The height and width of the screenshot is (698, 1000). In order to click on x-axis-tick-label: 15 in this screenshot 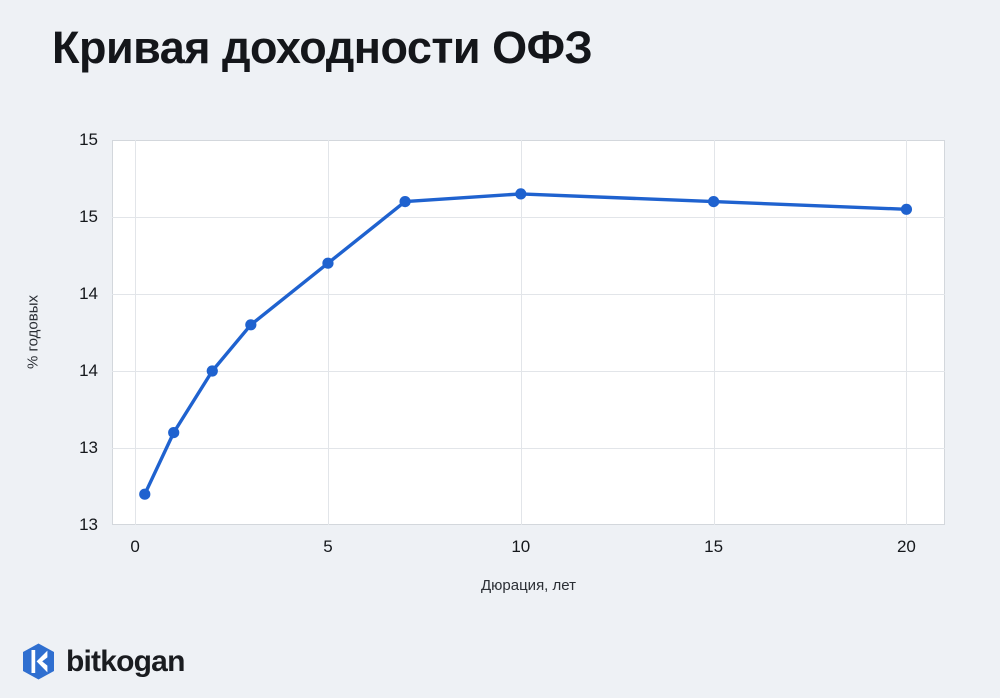, I will do `click(714, 546)`.